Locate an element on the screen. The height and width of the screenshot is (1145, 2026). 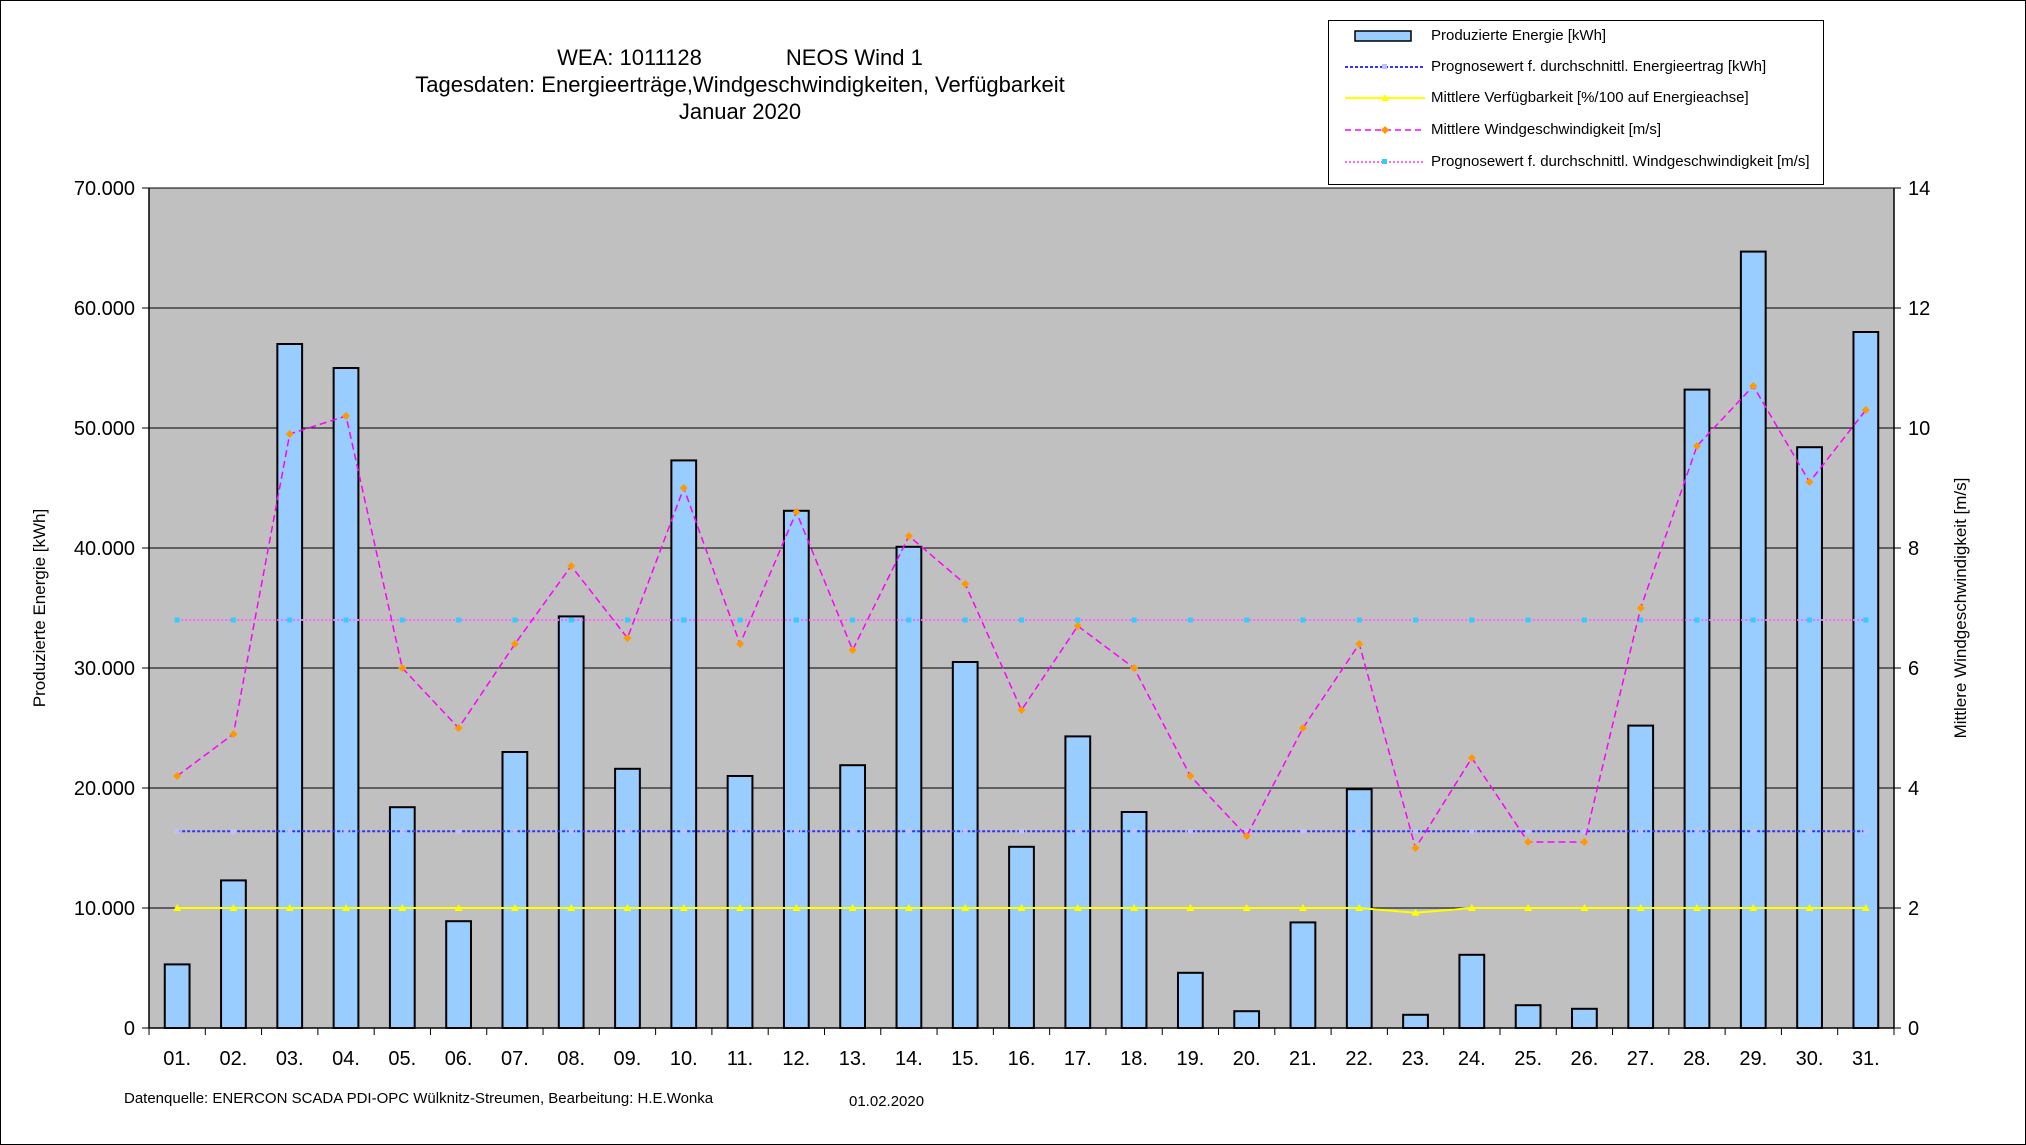
chart-title-wea: WEA: 1011128 is located at coordinates (629, 57).